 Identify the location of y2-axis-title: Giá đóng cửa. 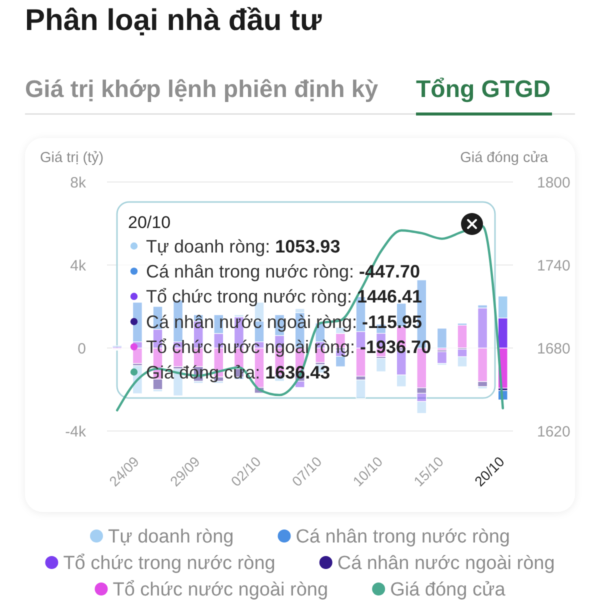
(504, 158).